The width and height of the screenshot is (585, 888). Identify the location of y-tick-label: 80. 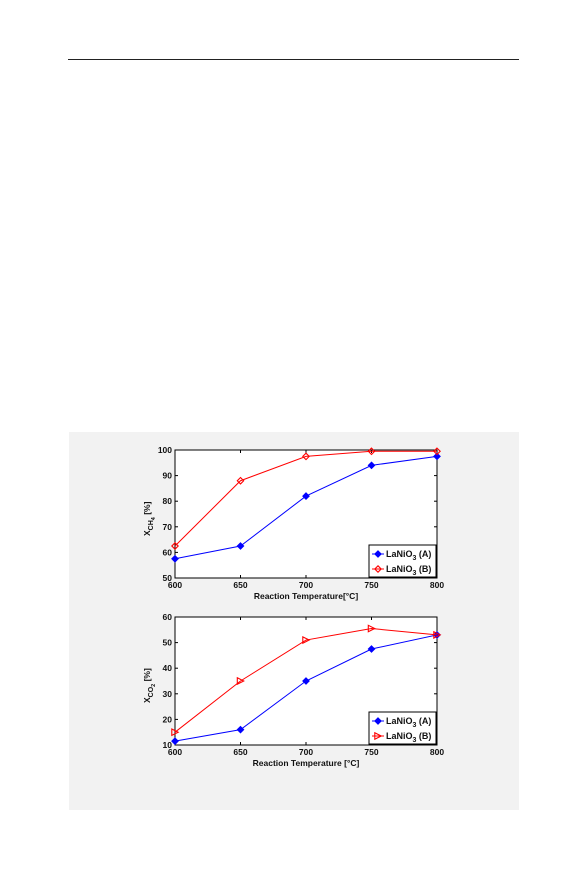
(168, 501).